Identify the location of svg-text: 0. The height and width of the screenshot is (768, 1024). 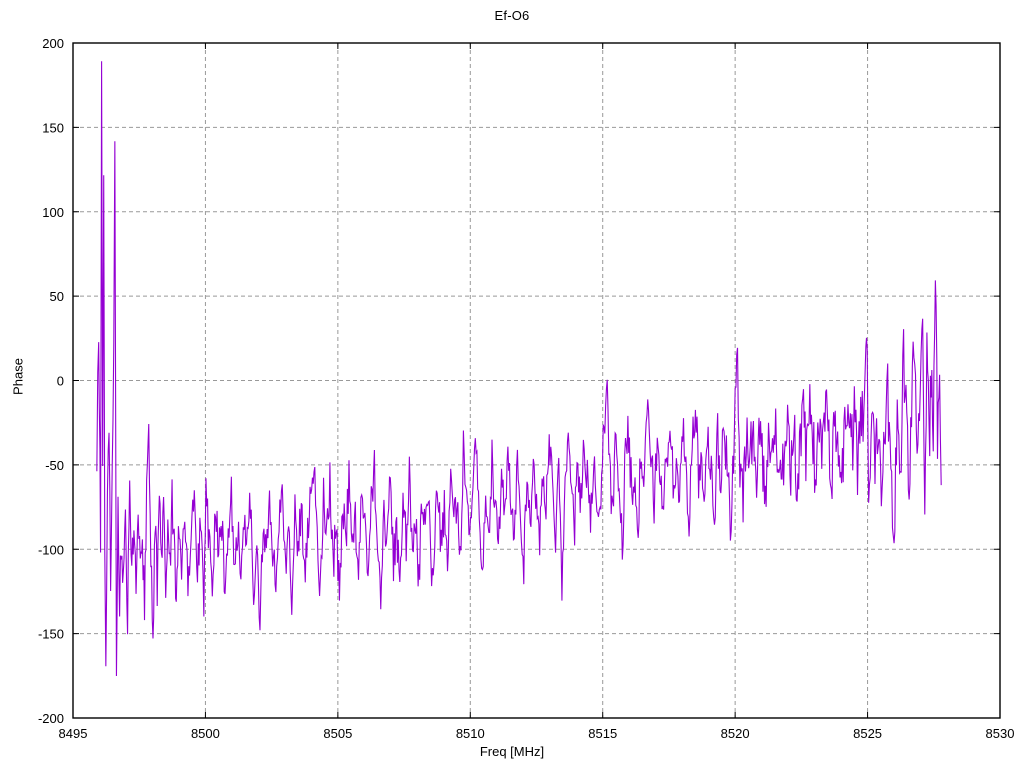
(60, 381).